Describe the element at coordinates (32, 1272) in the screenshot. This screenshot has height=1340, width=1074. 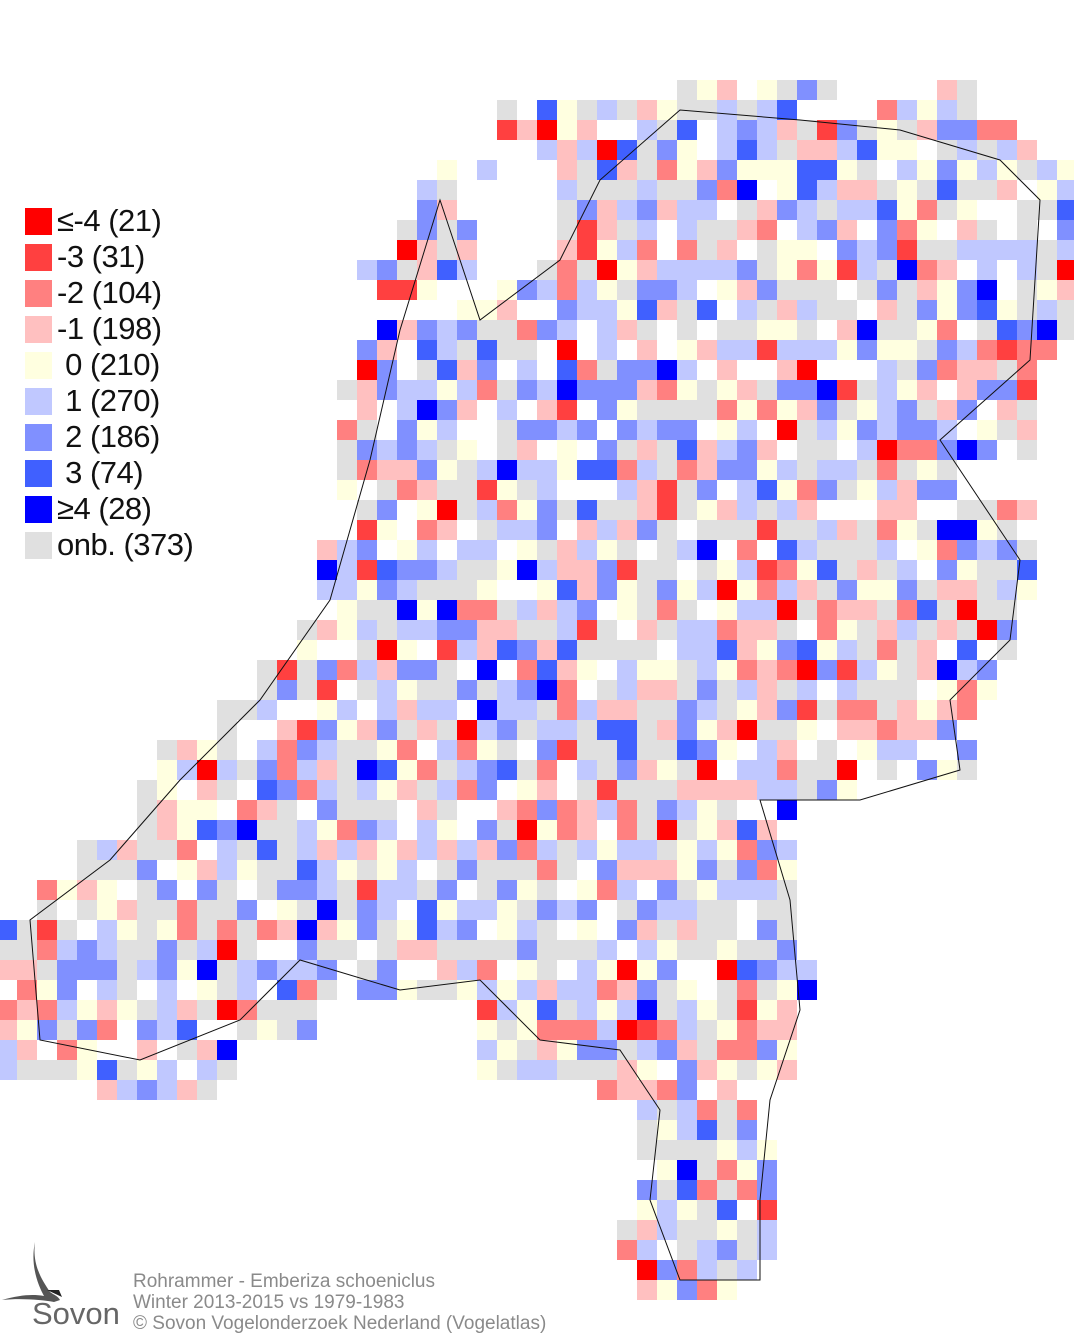
I see `sovon-swallow-logo-icon` at that location.